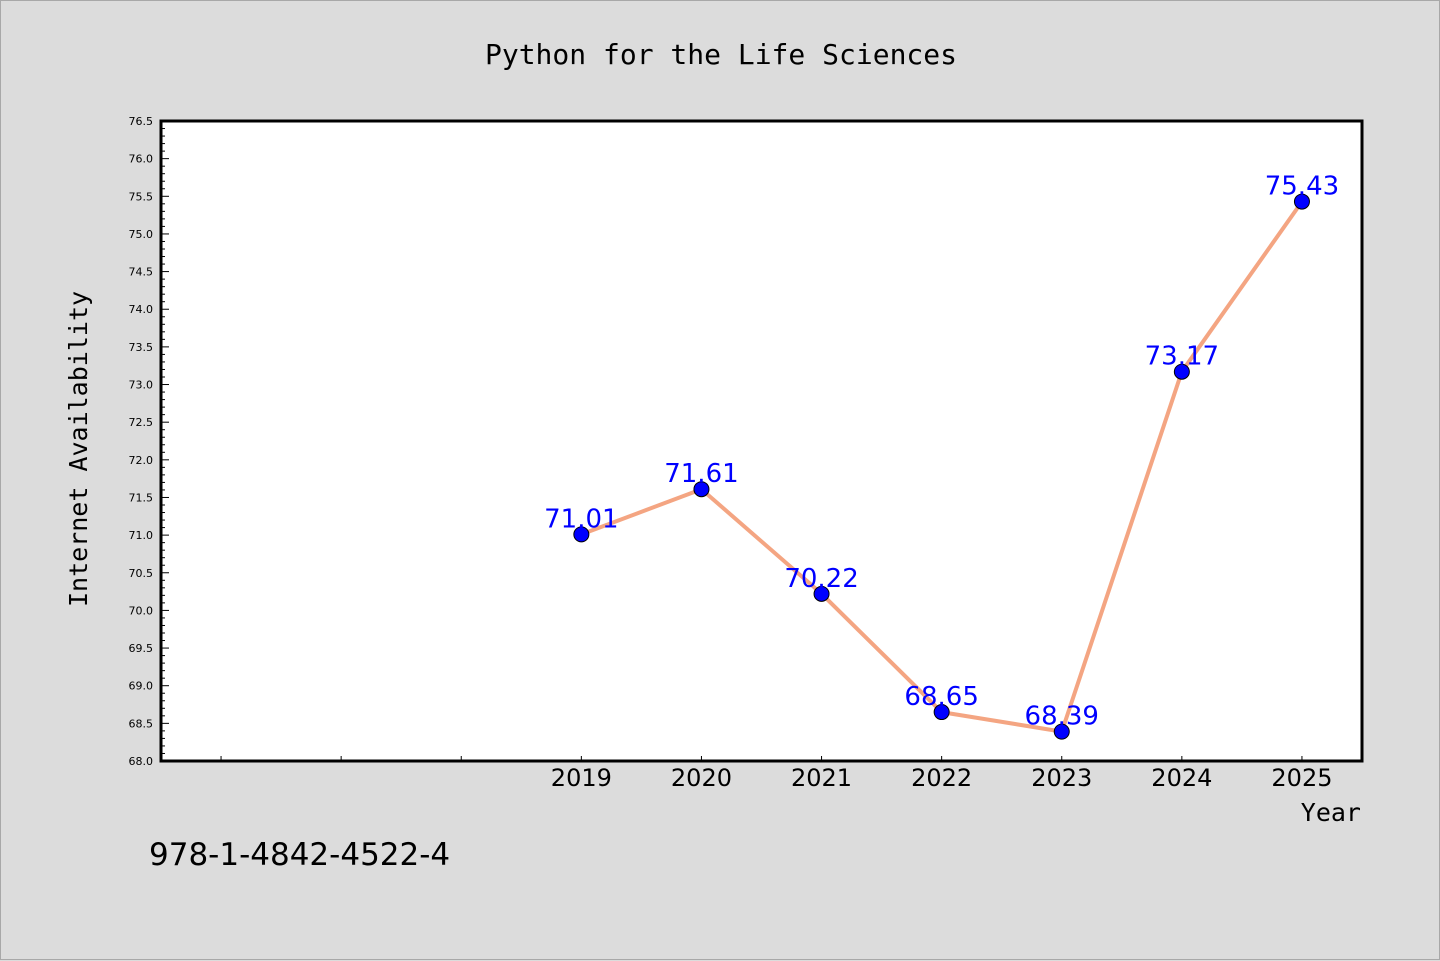  What do you see at coordinates (1182, 357) in the screenshot?
I see `data-label: 73.17` at bounding box center [1182, 357].